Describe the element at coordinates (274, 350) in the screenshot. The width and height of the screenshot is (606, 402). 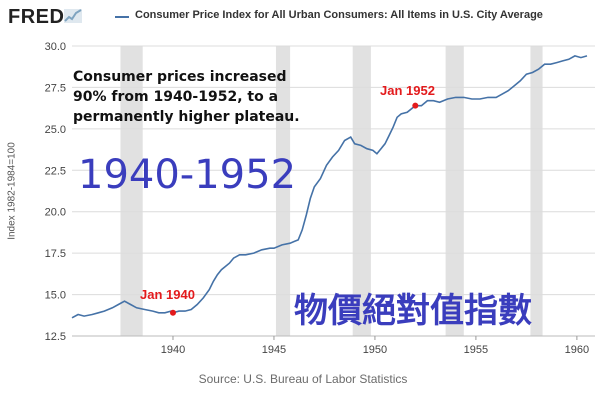
I see `x-tick-label: 1945` at that location.